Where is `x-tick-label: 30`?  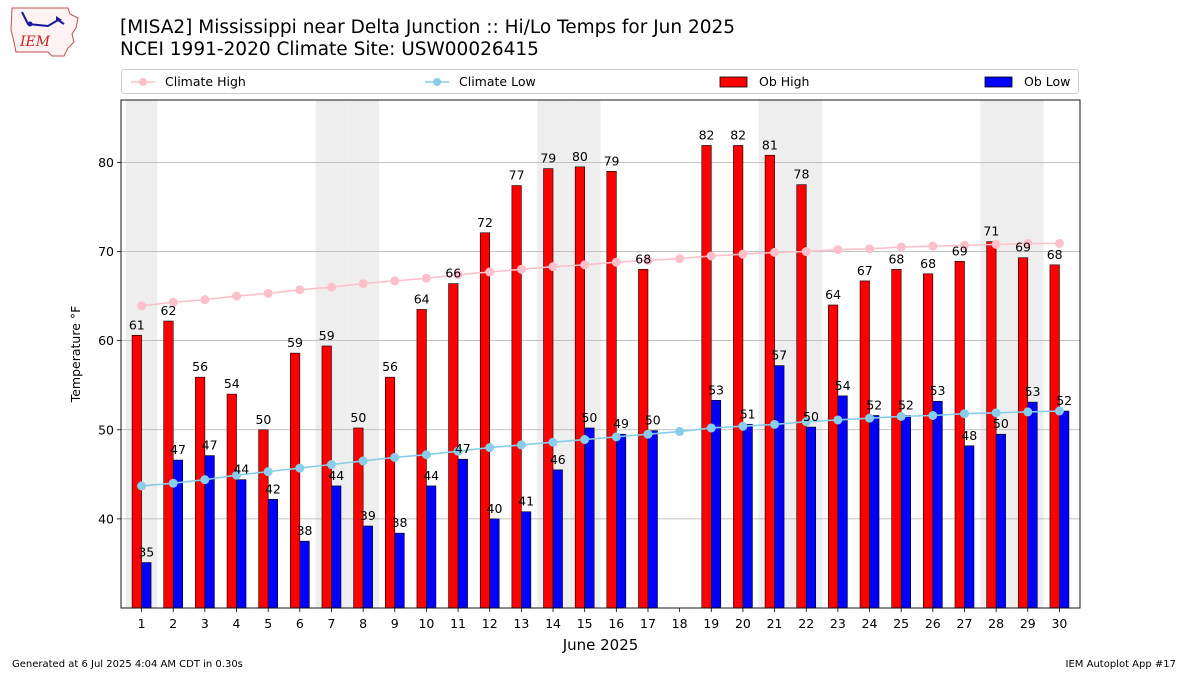
x-tick-label: 30 is located at coordinates (1059, 623).